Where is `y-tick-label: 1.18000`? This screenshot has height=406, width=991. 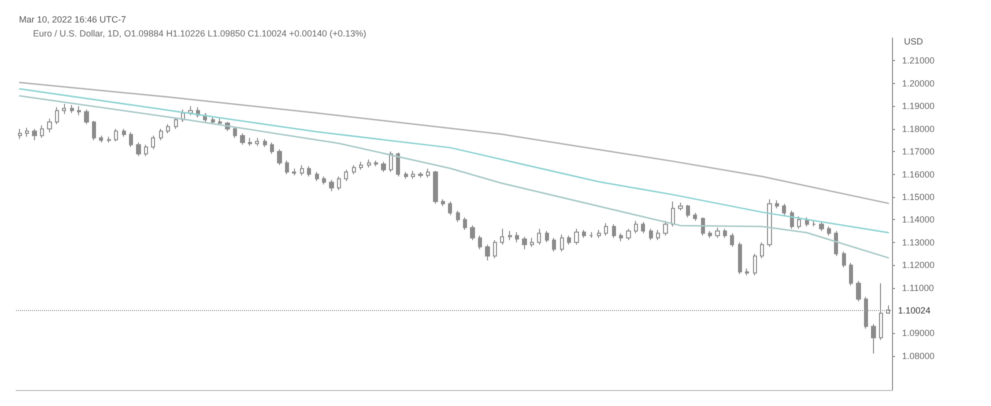
y-tick-label: 1.18000 is located at coordinates (918, 129).